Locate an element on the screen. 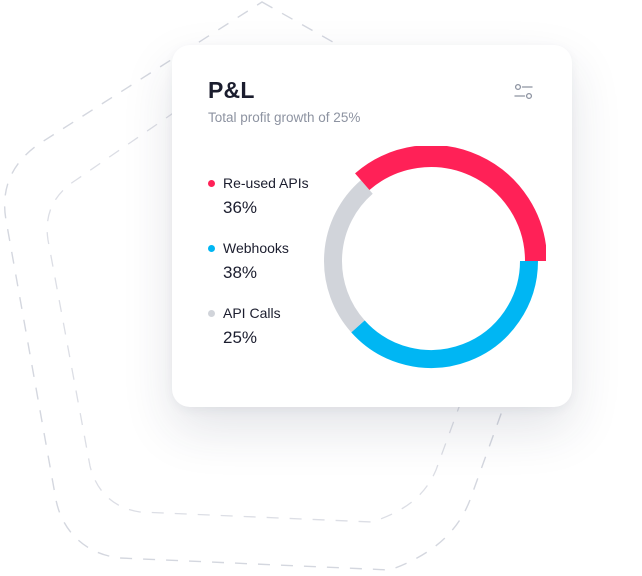 Image resolution: width=642 pixels, height=576 pixels. donut-slice-api-calls is located at coordinates (348, 256).